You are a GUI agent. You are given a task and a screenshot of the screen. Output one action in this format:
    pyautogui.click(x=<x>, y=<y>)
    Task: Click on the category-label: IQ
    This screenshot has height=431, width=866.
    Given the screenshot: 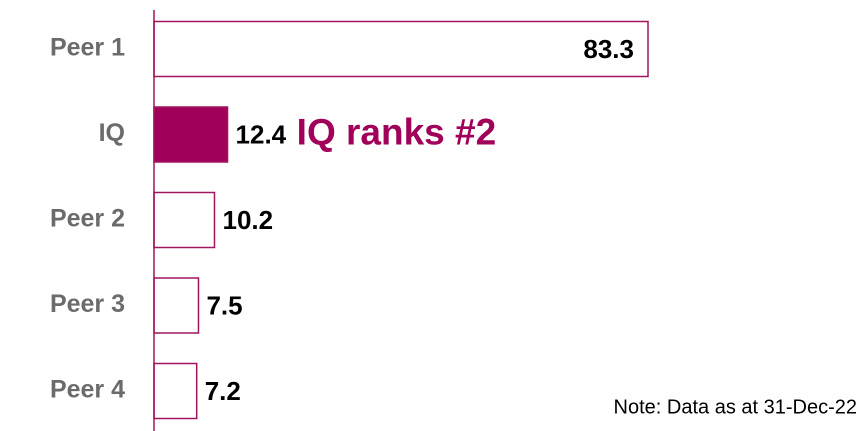 What is the action you would take?
    pyautogui.click(x=112, y=133)
    